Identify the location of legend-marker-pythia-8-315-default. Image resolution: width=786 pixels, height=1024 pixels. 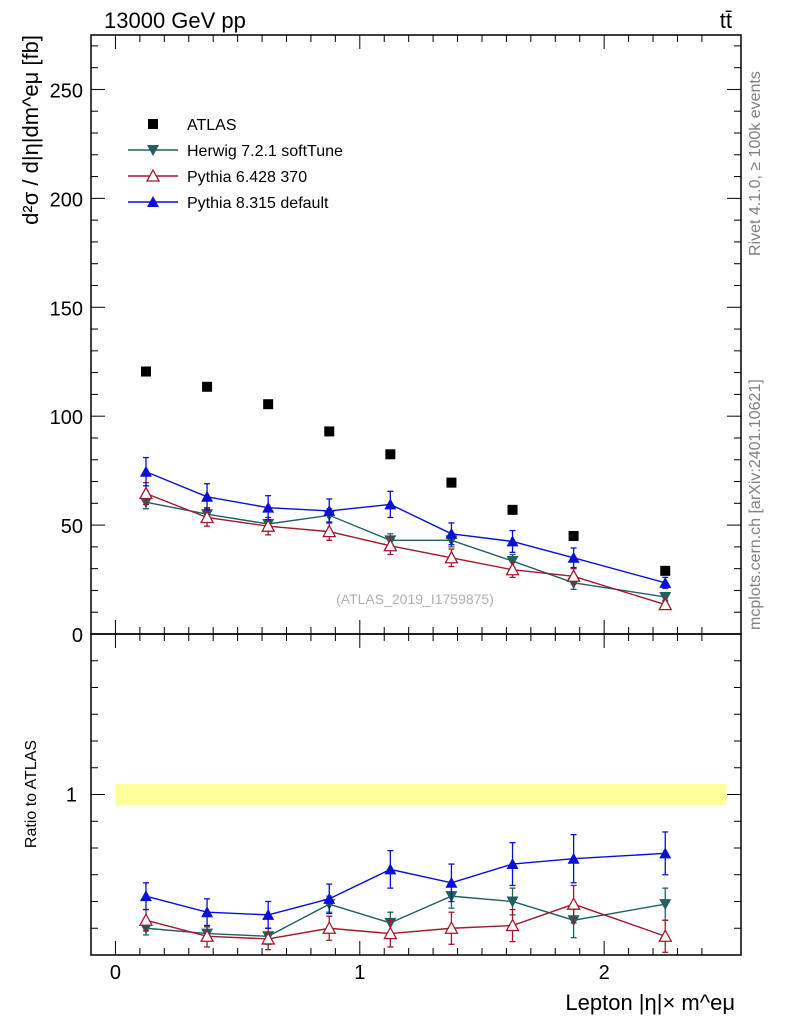
(153, 201).